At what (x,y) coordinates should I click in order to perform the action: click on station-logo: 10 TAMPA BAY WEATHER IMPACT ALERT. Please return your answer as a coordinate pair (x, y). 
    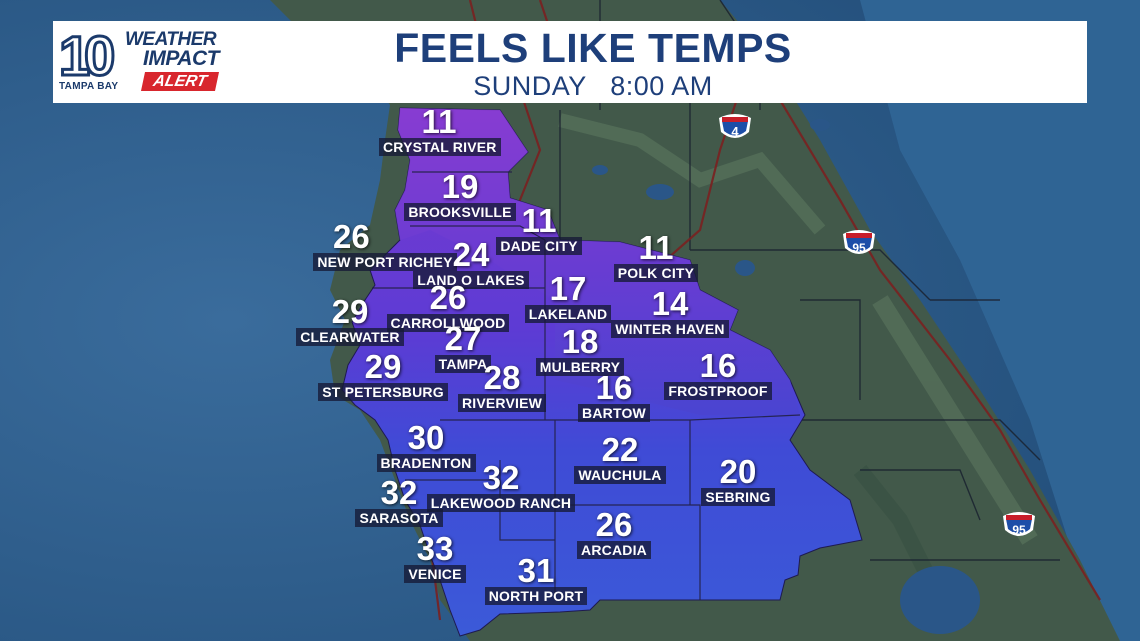
    Looking at the image, I should click on (152, 60).